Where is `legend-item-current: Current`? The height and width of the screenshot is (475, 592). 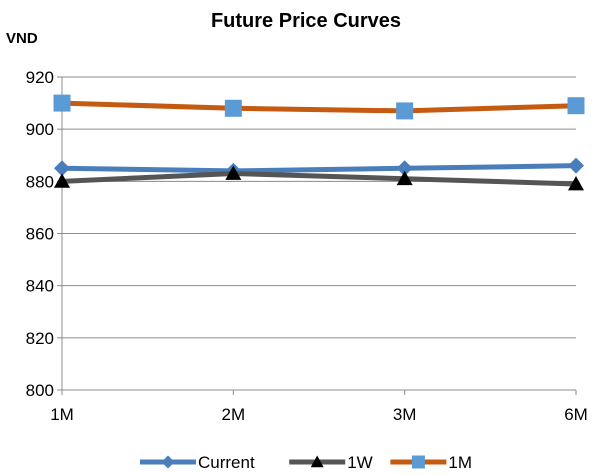
legend-item-current: Current is located at coordinates (197, 462).